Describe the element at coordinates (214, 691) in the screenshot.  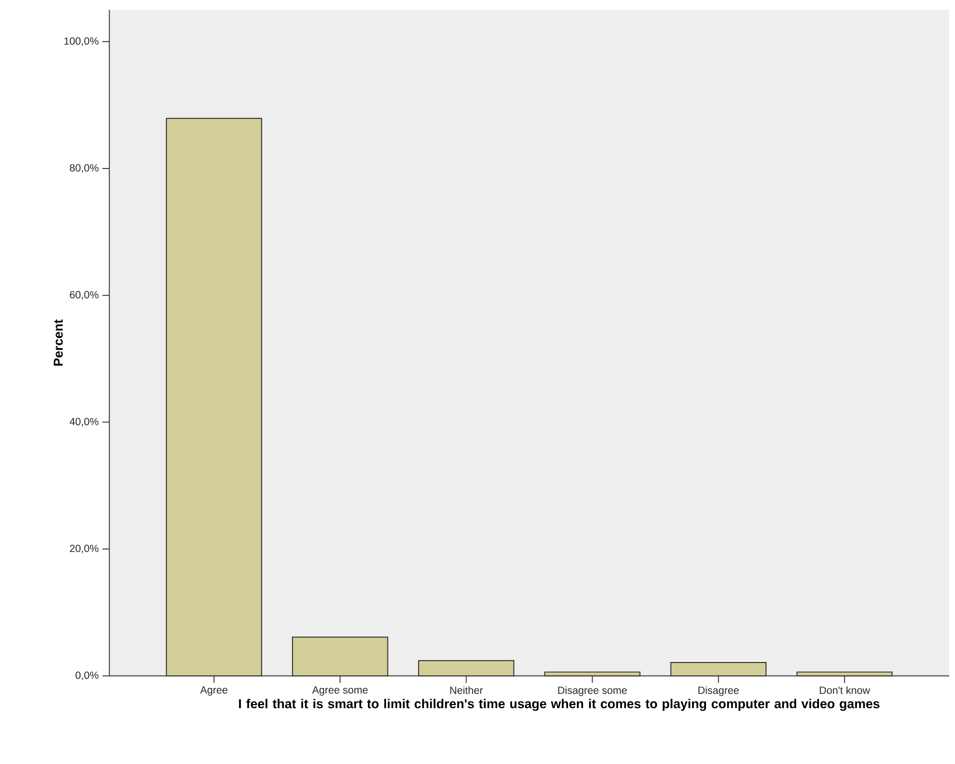
I see `x-tick-label: Agree` at that location.